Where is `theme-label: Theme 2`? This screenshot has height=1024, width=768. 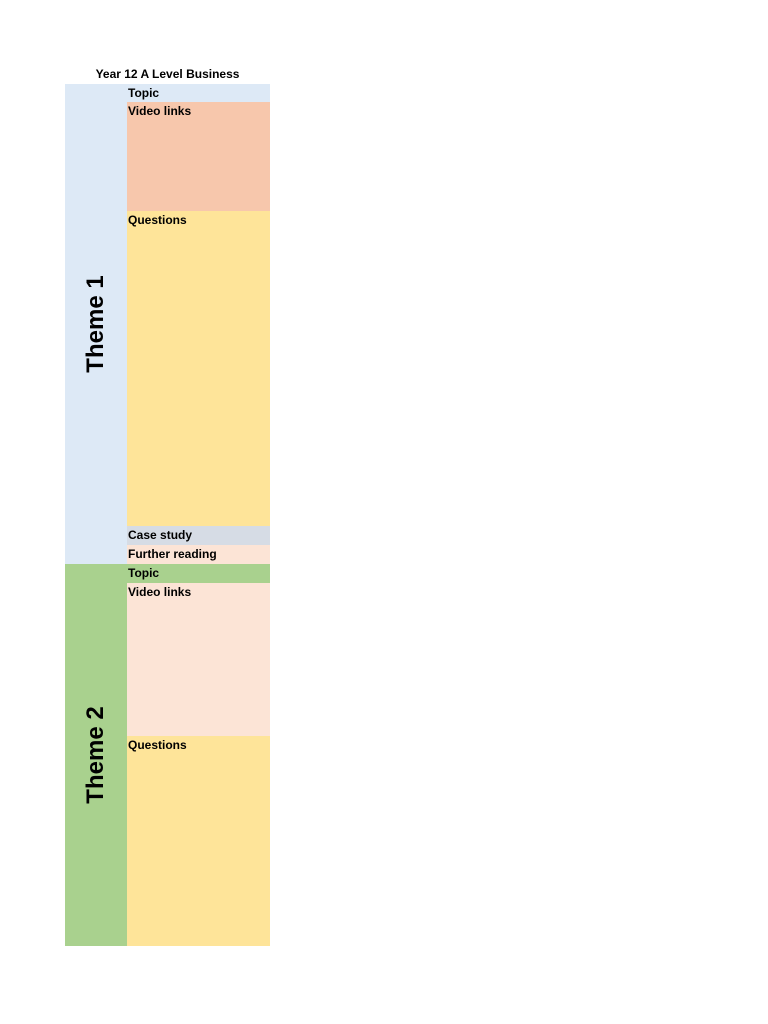
theme-label: Theme 2 is located at coordinates (95, 755).